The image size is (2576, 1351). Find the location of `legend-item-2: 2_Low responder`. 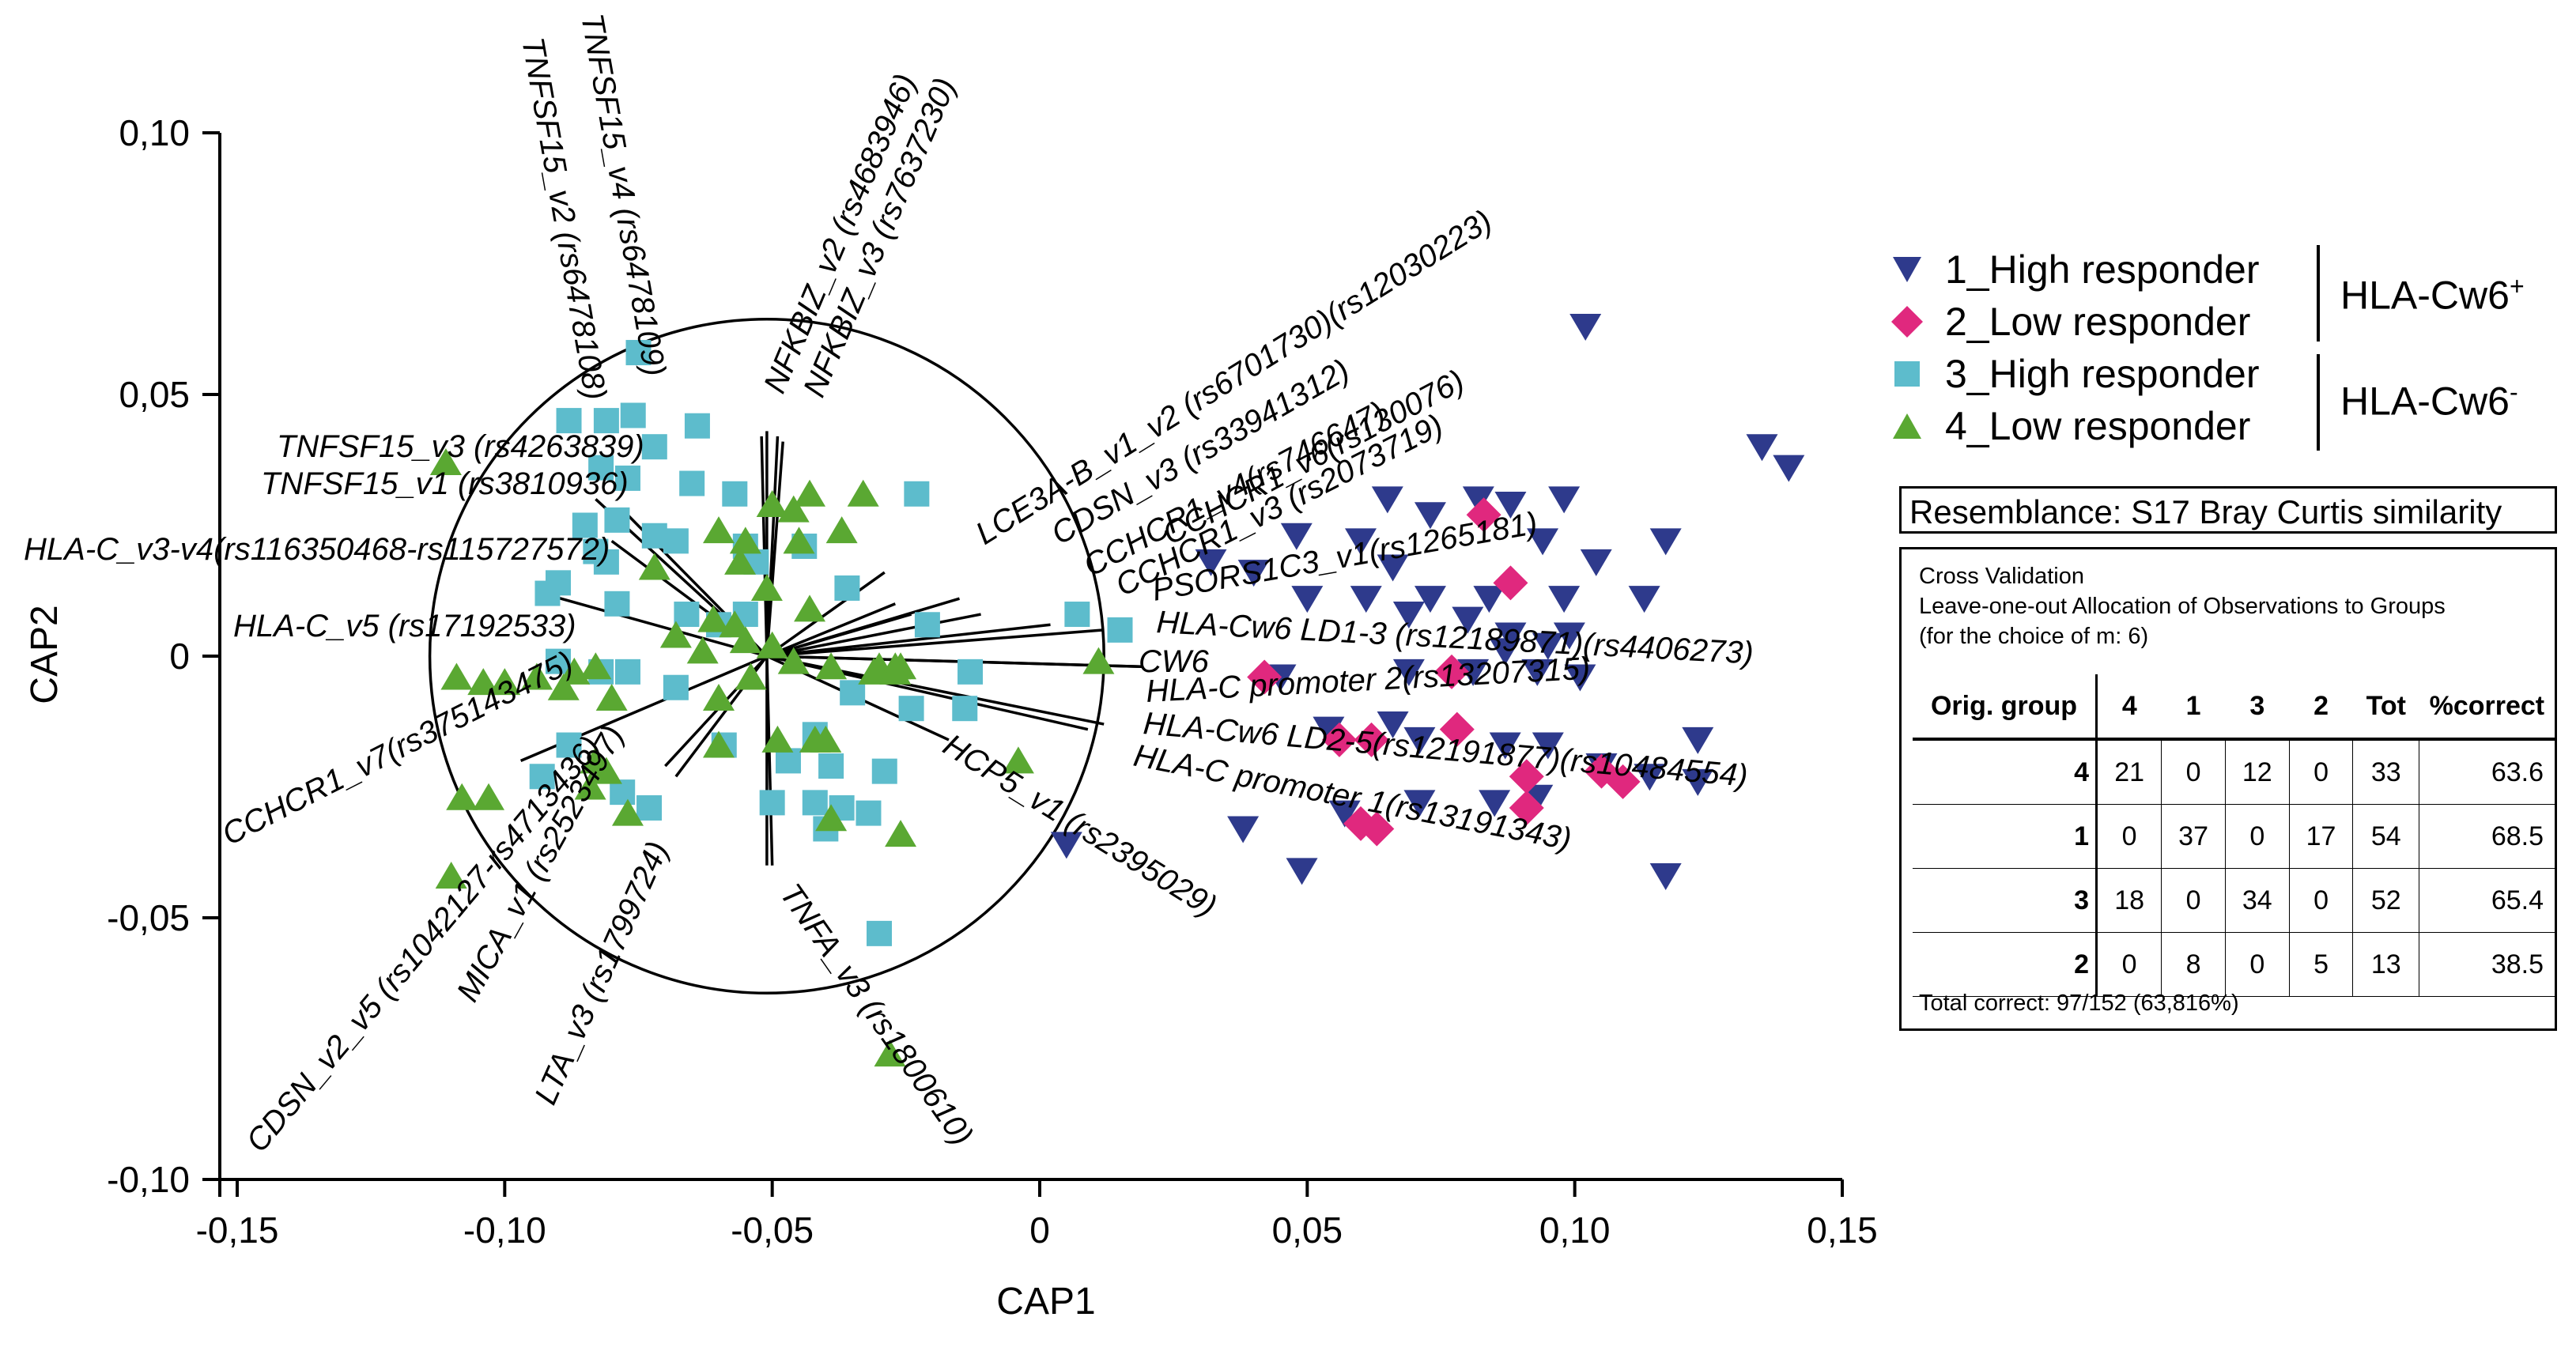

legend-item-2: 2_Low responder is located at coordinates (2070, 322).